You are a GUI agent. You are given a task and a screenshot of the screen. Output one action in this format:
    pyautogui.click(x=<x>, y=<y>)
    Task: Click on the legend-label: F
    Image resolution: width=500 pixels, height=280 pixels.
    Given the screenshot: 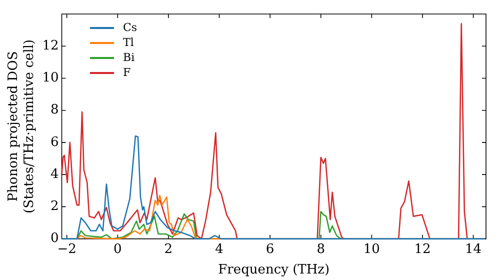 What is the action you would take?
    pyautogui.click(x=127, y=72)
    